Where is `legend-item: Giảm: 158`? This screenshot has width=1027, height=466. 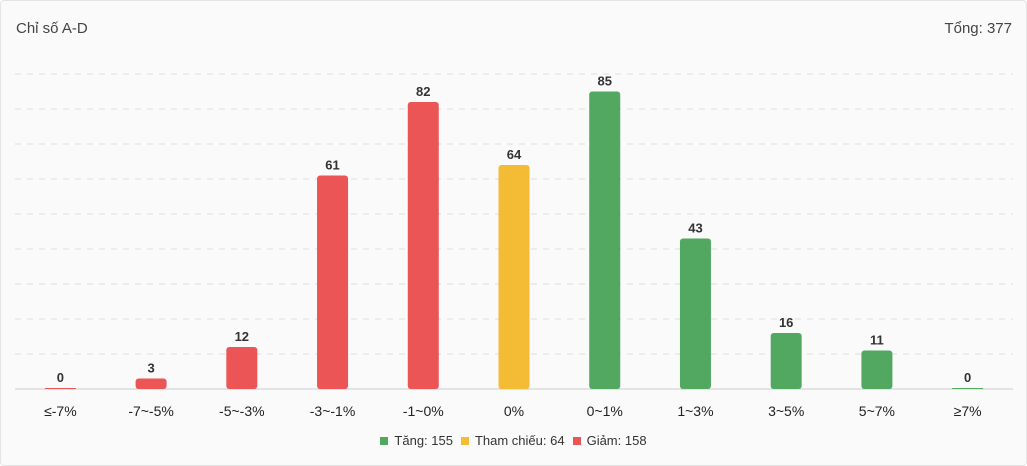 legend-item: Giảm: 158 is located at coordinates (609, 440).